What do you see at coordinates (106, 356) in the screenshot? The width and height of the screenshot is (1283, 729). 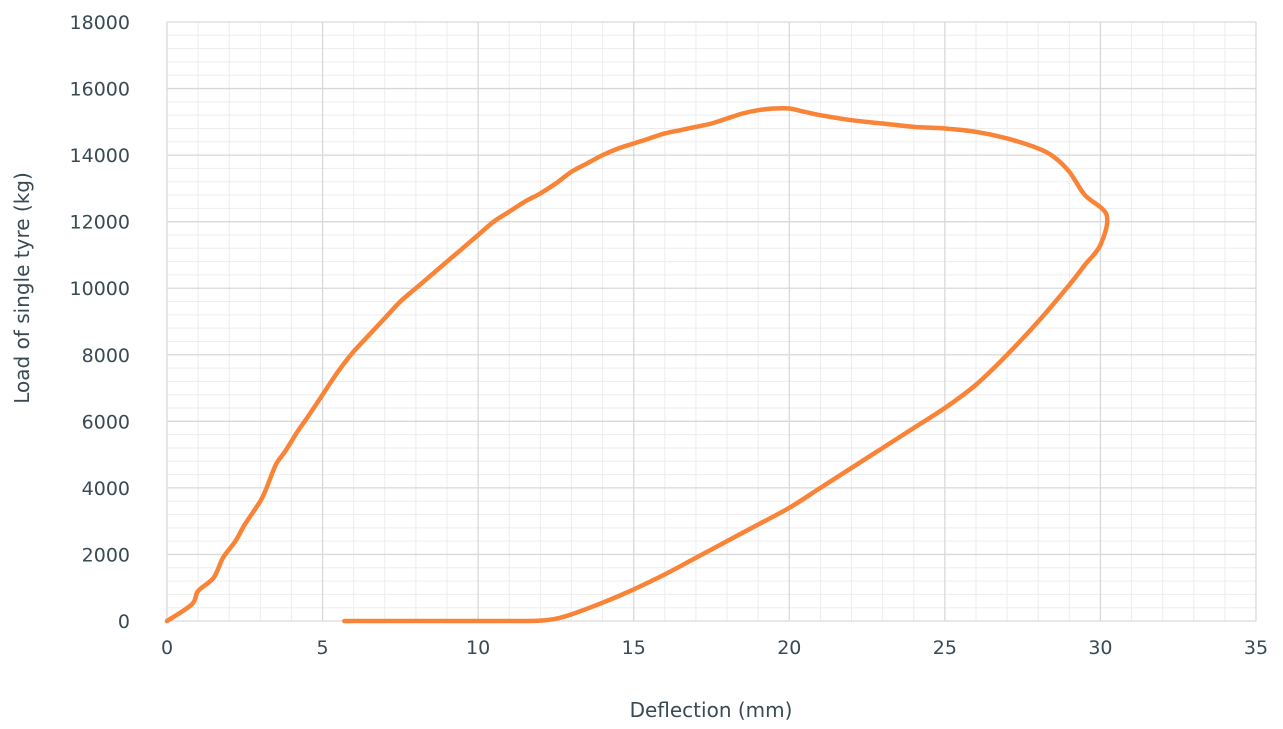 I see `y-tick-label: 8000` at bounding box center [106, 356].